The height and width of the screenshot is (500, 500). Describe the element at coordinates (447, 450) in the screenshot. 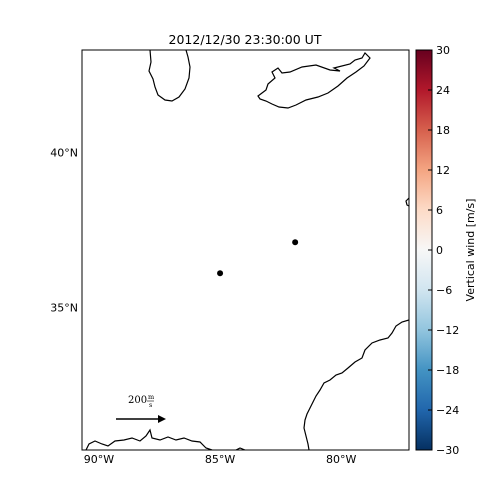

I see `colorbar-tick-label: −30` at that location.